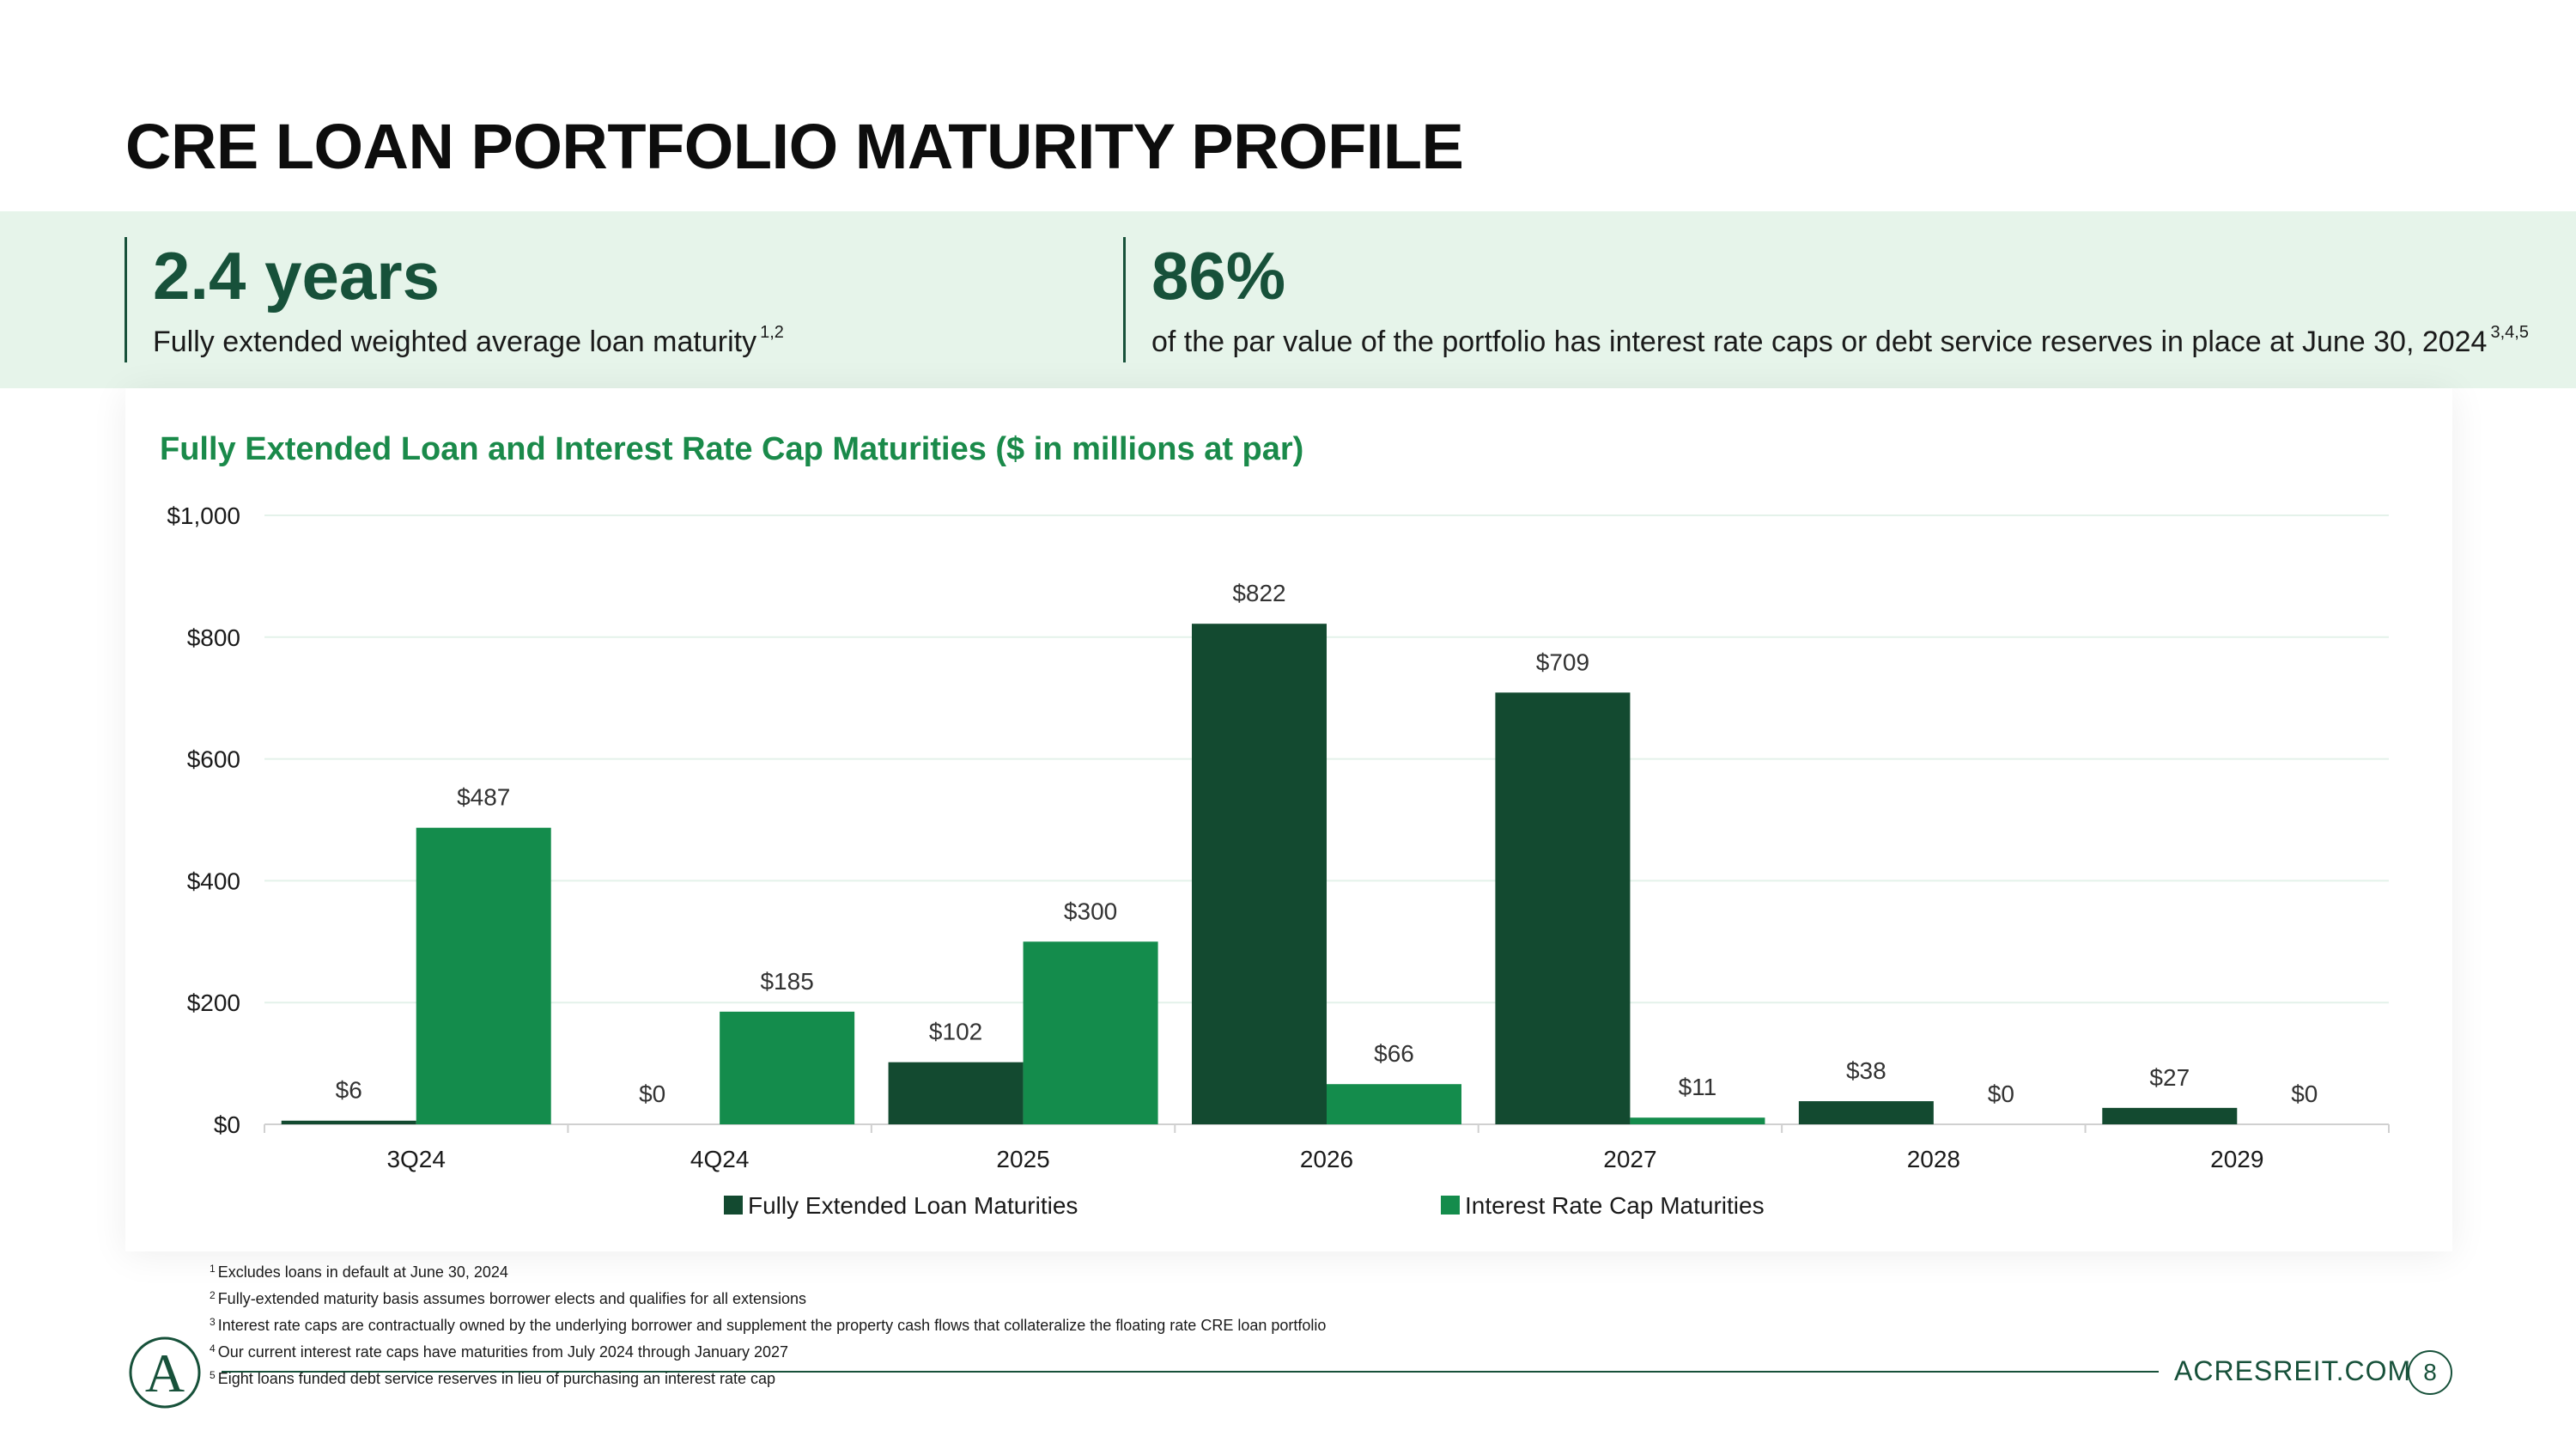 The height and width of the screenshot is (1449, 2576). I want to click on x-tick-label: 2029, so click(2236, 1159).